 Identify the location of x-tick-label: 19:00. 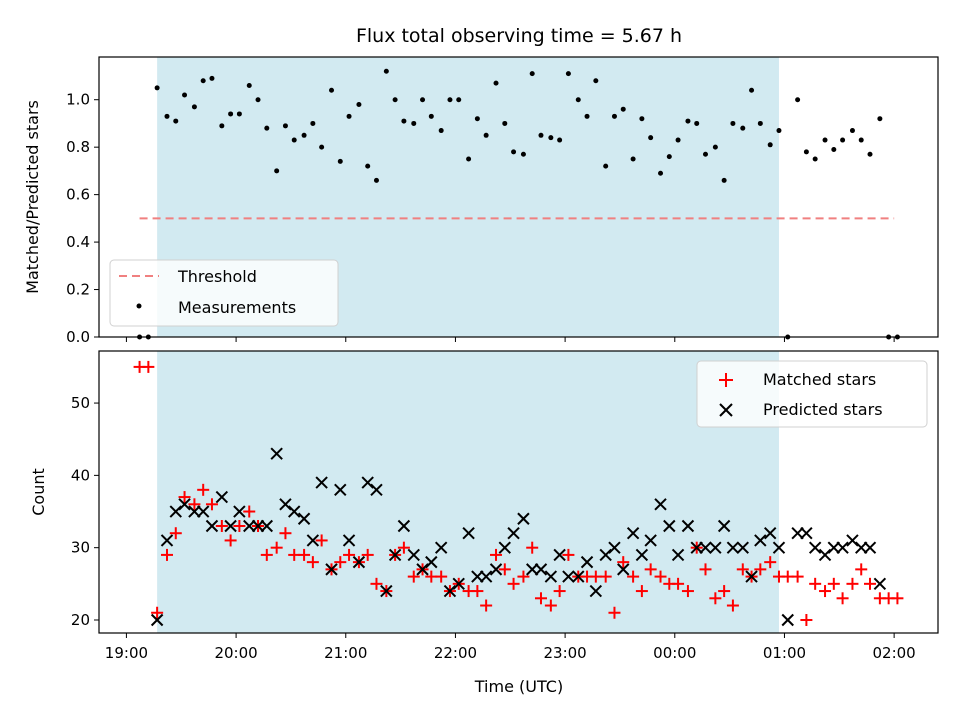
(126, 653).